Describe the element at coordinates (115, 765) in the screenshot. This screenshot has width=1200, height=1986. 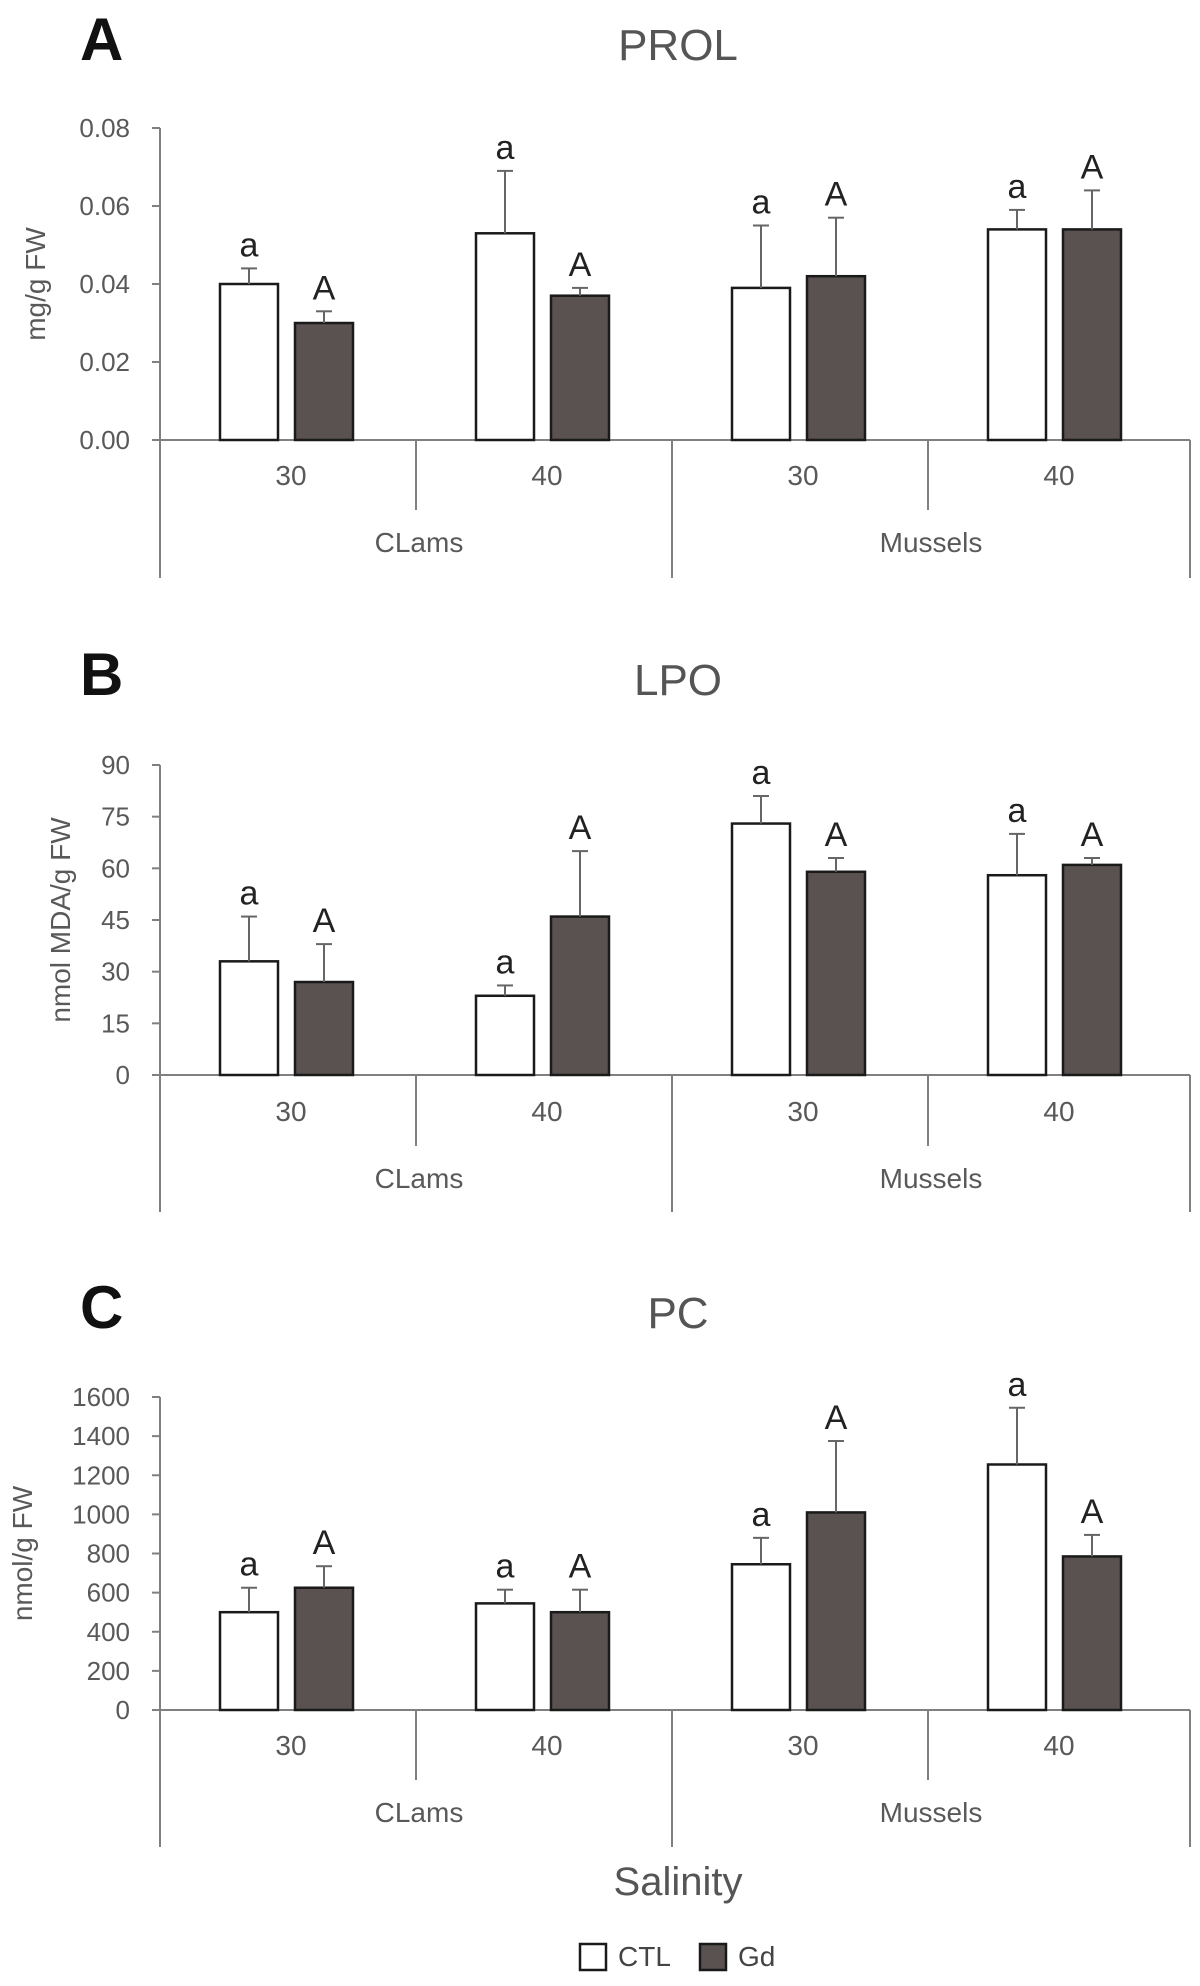
I see `y-tick-label: 90` at that location.